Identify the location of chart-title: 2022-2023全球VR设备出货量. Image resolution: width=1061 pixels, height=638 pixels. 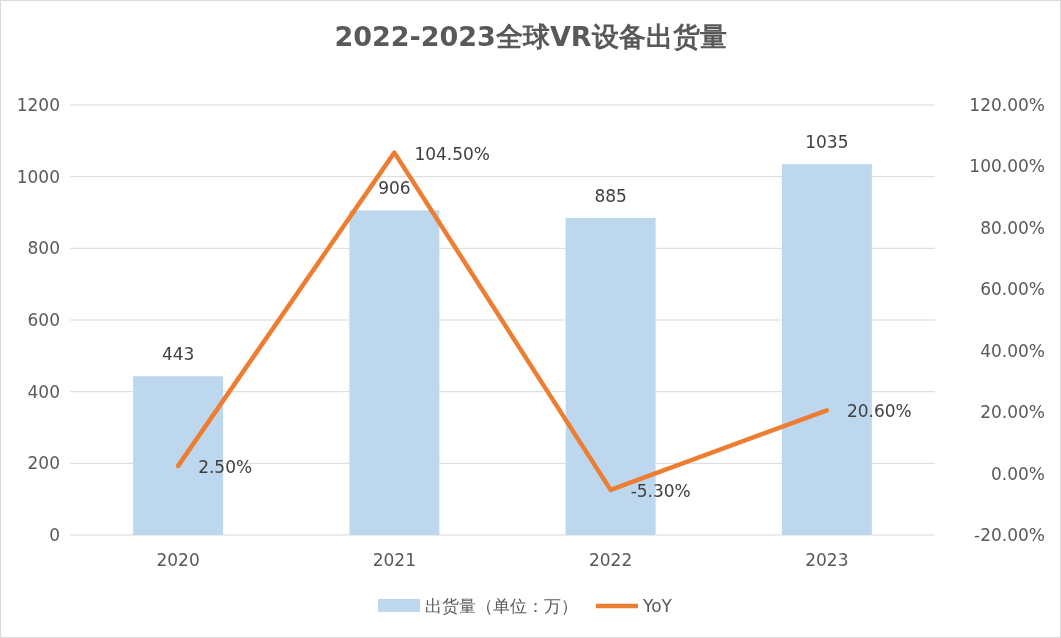
(530, 36).